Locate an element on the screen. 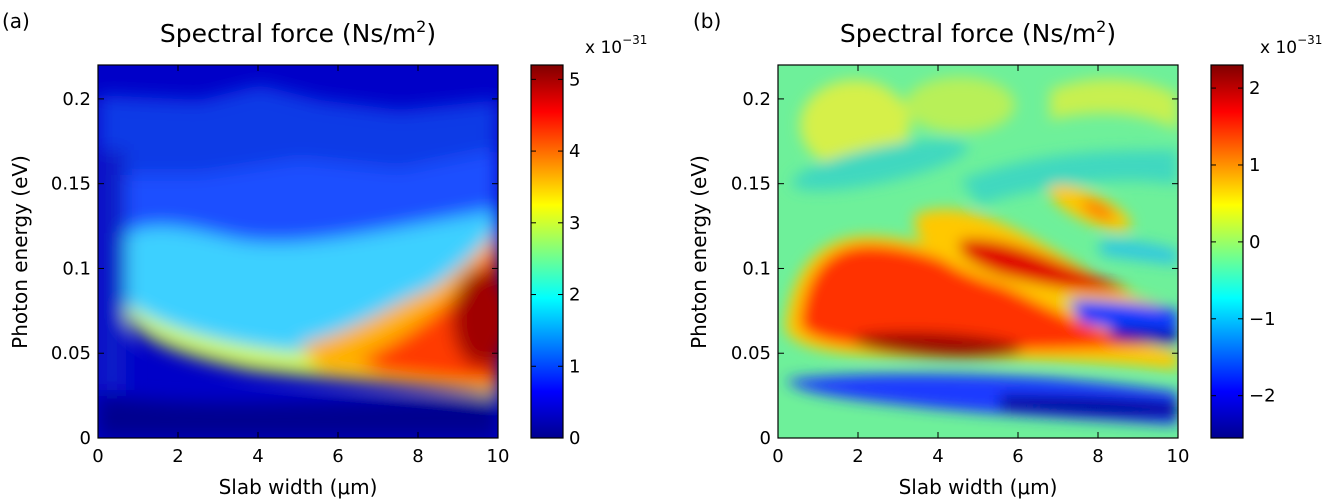 The image size is (1341, 502). colorbar-axis-a: 0 1 2 3 4 5 is located at coordinates (555, 259).